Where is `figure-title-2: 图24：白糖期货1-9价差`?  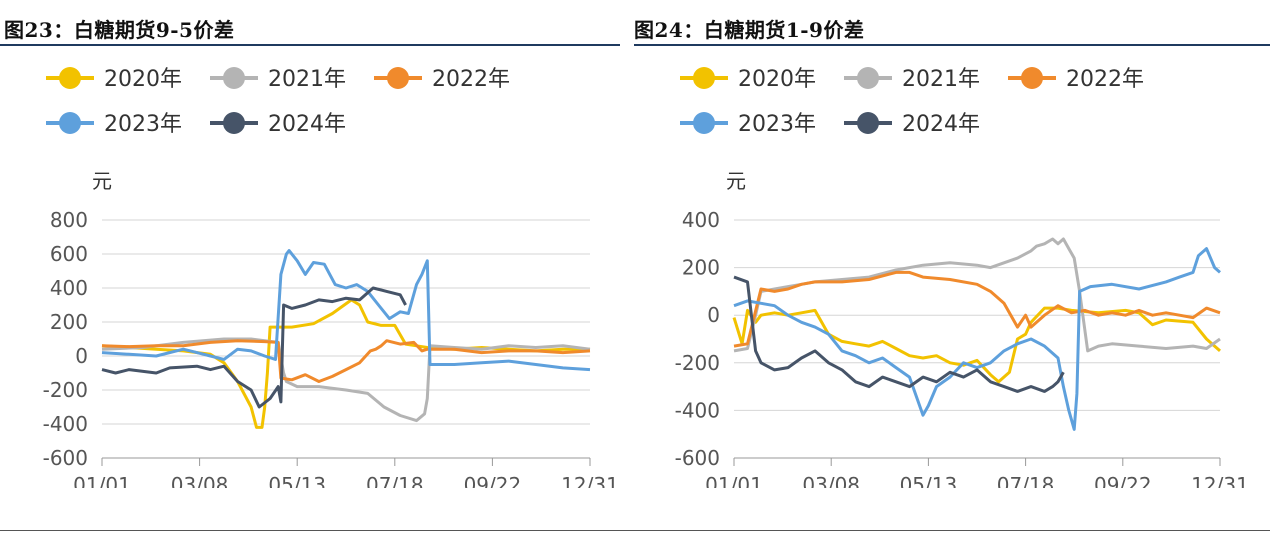
figure-title-2: 图24：白糖期货1-9价差 is located at coordinates (749, 30).